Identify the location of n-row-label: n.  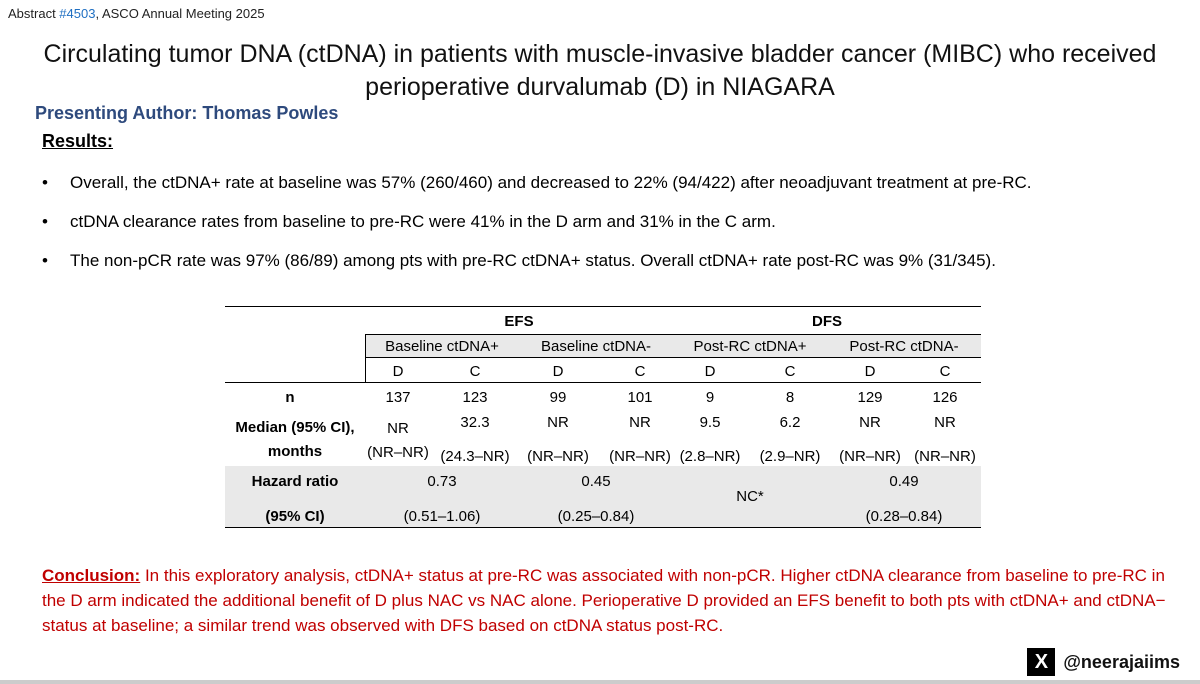
(290, 397).